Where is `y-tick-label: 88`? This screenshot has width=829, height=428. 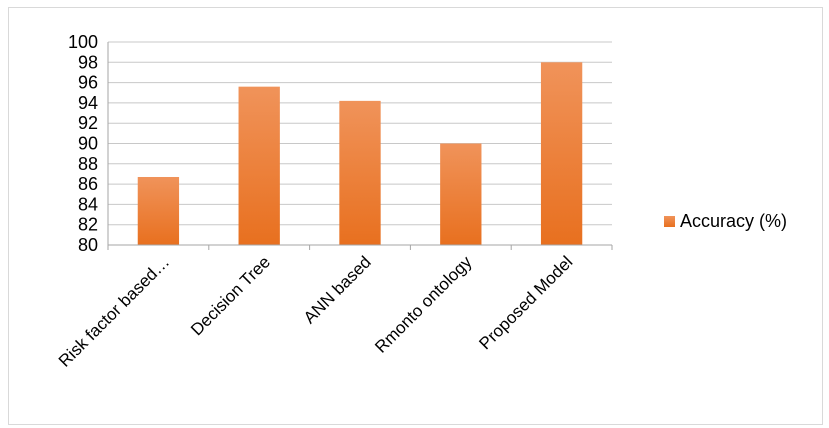 y-tick-label: 88 is located at coordinates (88, 164).